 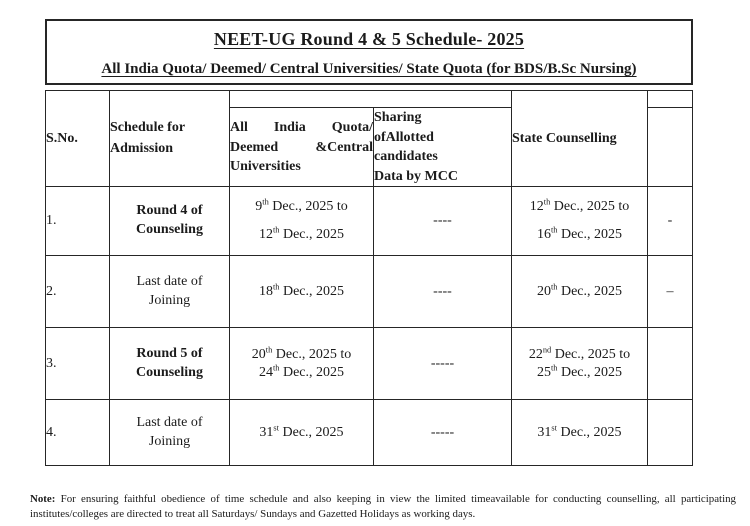 What do you see at coordinates (442, 221) in the screenshot?
I see `cell-r1-mcc-sharing: ----` at bounding box center [442, 221].